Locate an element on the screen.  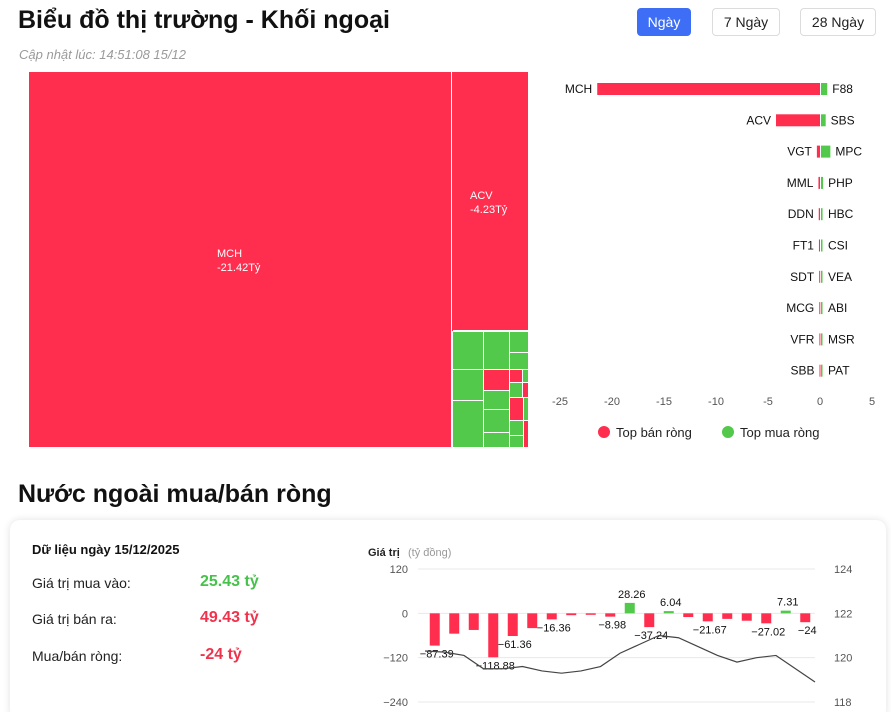
x-tick-label: -20 is located at coordinates (612, 402).